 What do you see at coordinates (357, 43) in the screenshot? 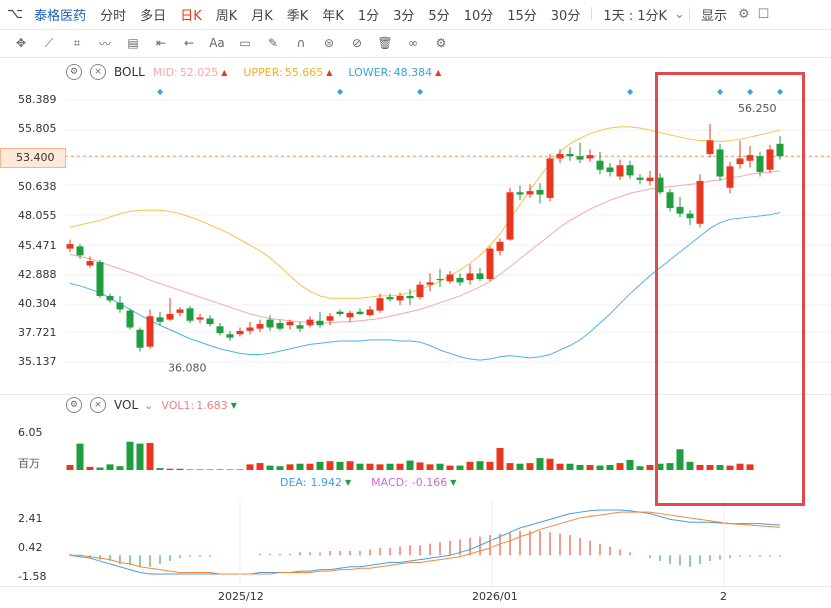
I see `hide-icon: ⊘` at bounding box center [357, 43].